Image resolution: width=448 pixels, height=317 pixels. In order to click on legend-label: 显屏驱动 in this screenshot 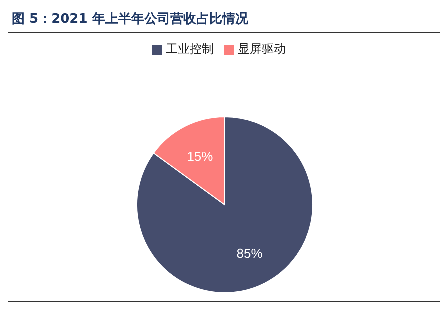, I will do `click(262, 49)`.